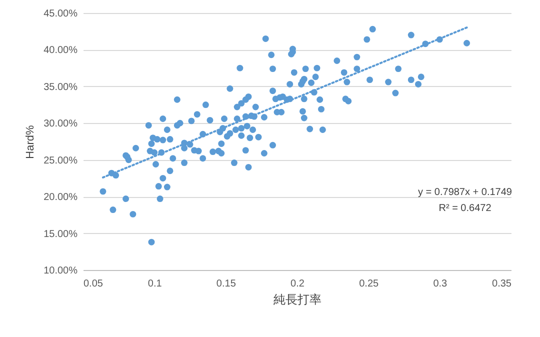 This screenshot has width=540, height=337. What do you see at coordinates (297, 284) in the screenshot?
I see `x-tick-label: 0.2` at bounding box center [297, 284].